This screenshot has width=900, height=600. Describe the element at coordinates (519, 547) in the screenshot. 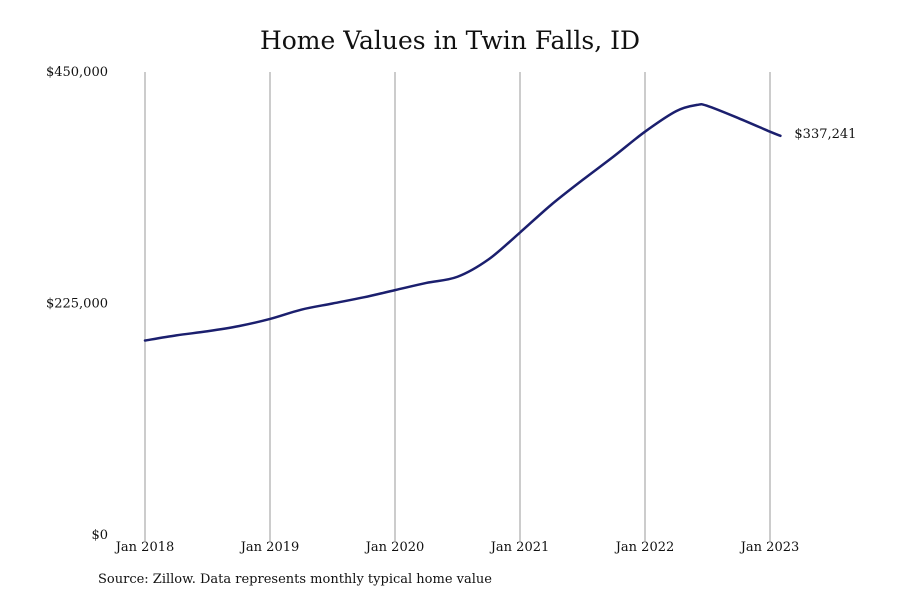

I see `x-tick-label: Jan 2021` at that location.